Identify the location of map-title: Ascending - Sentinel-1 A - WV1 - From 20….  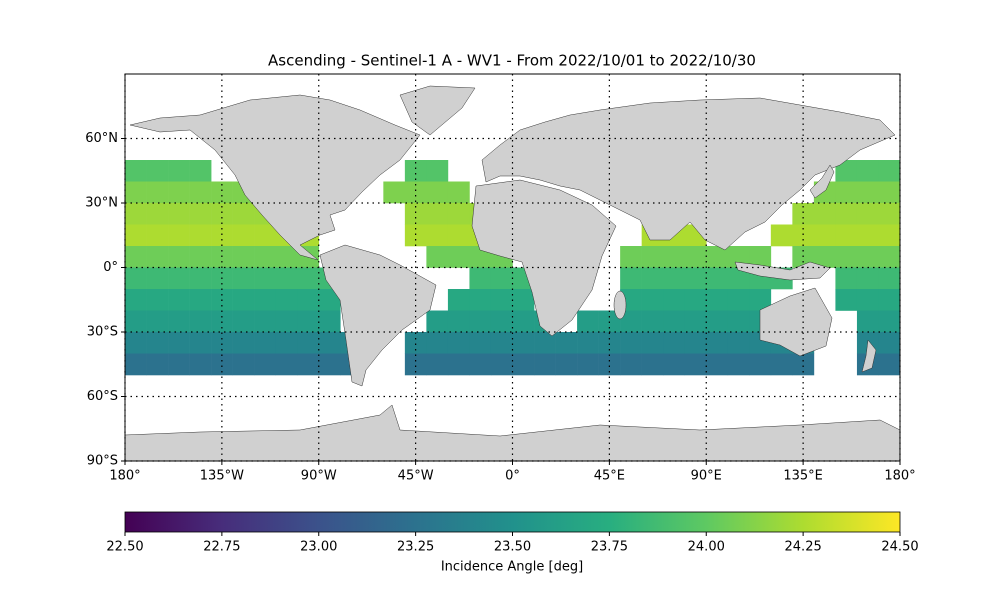
(512, 61).